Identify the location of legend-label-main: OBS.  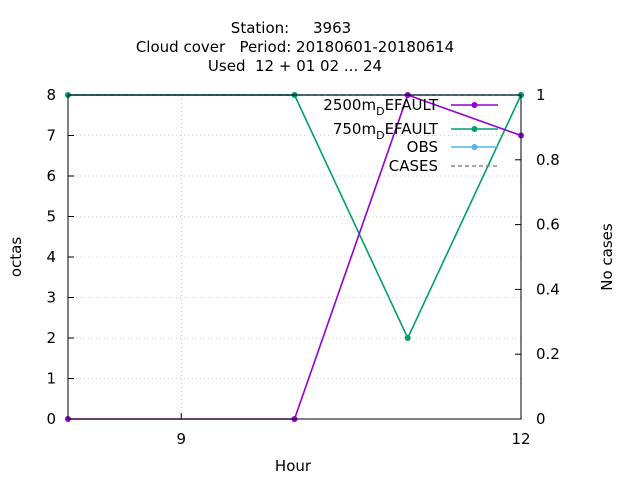
(422, 147).